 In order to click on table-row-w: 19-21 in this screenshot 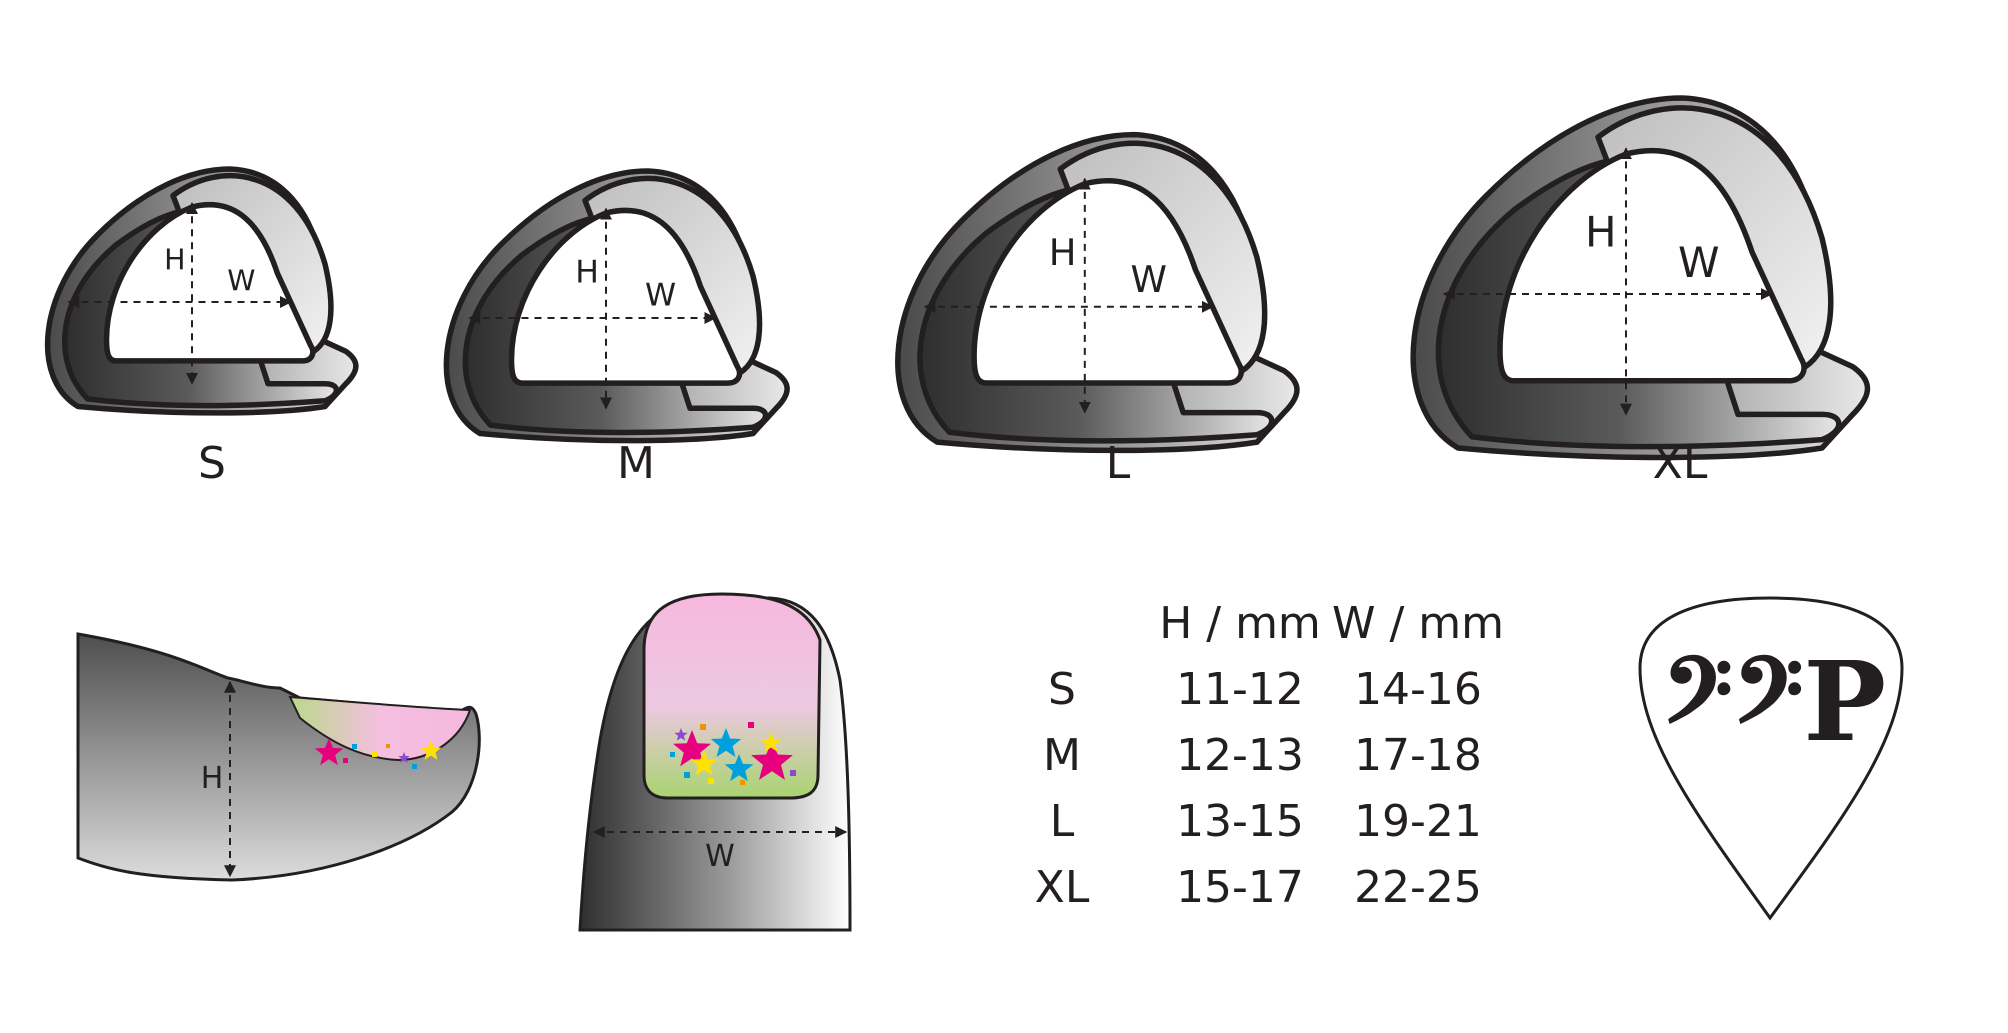, I will do `click(1418, 821)`.